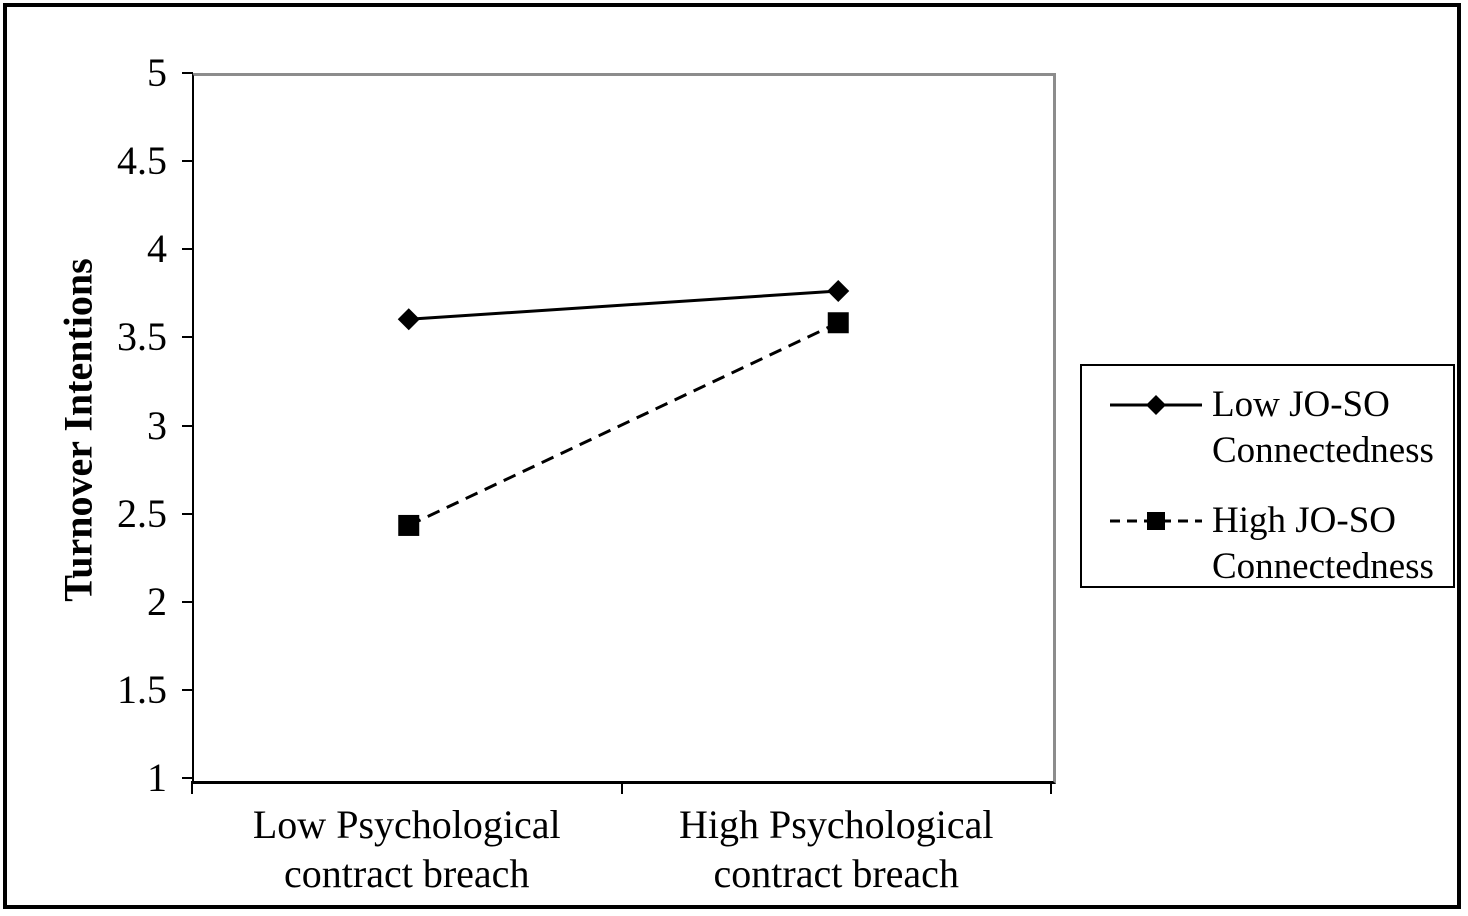 This screenshot has height=916, width=1468. I want to click on series-line-solid, so click(623, 305).